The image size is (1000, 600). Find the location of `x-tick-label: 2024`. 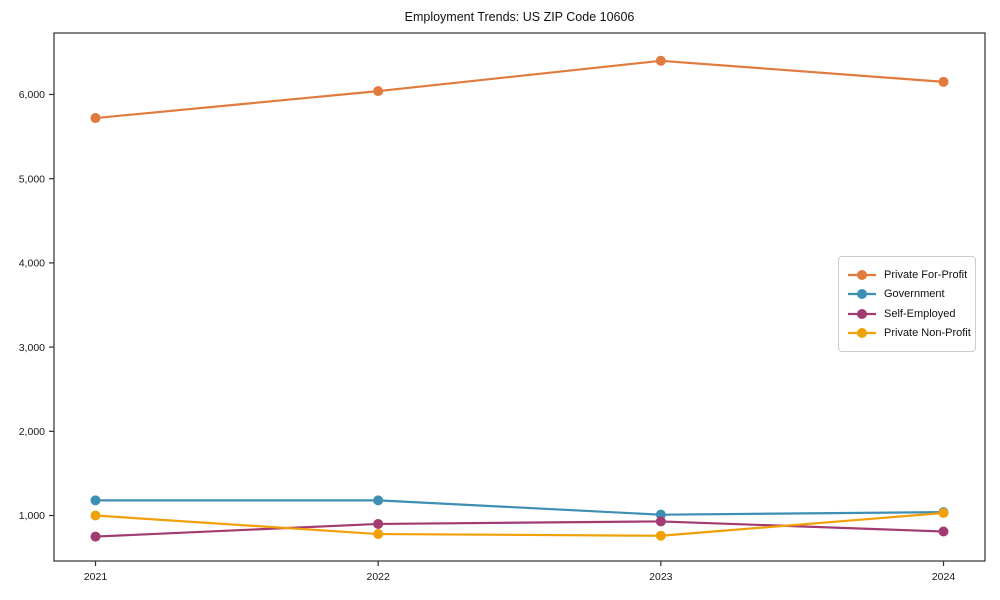

x-tick-label: 2024 is located at coordinates (944, 577).